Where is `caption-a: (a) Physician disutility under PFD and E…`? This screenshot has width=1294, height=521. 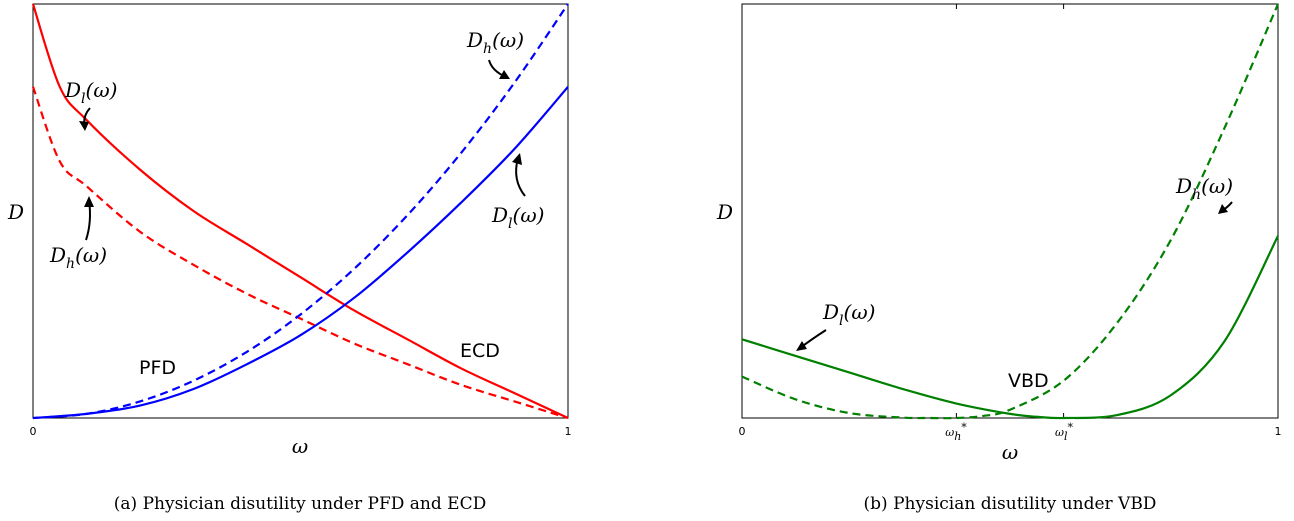 caption-a: (a) Physician disutility under PFD and E… is located at coordinates (300, 504).